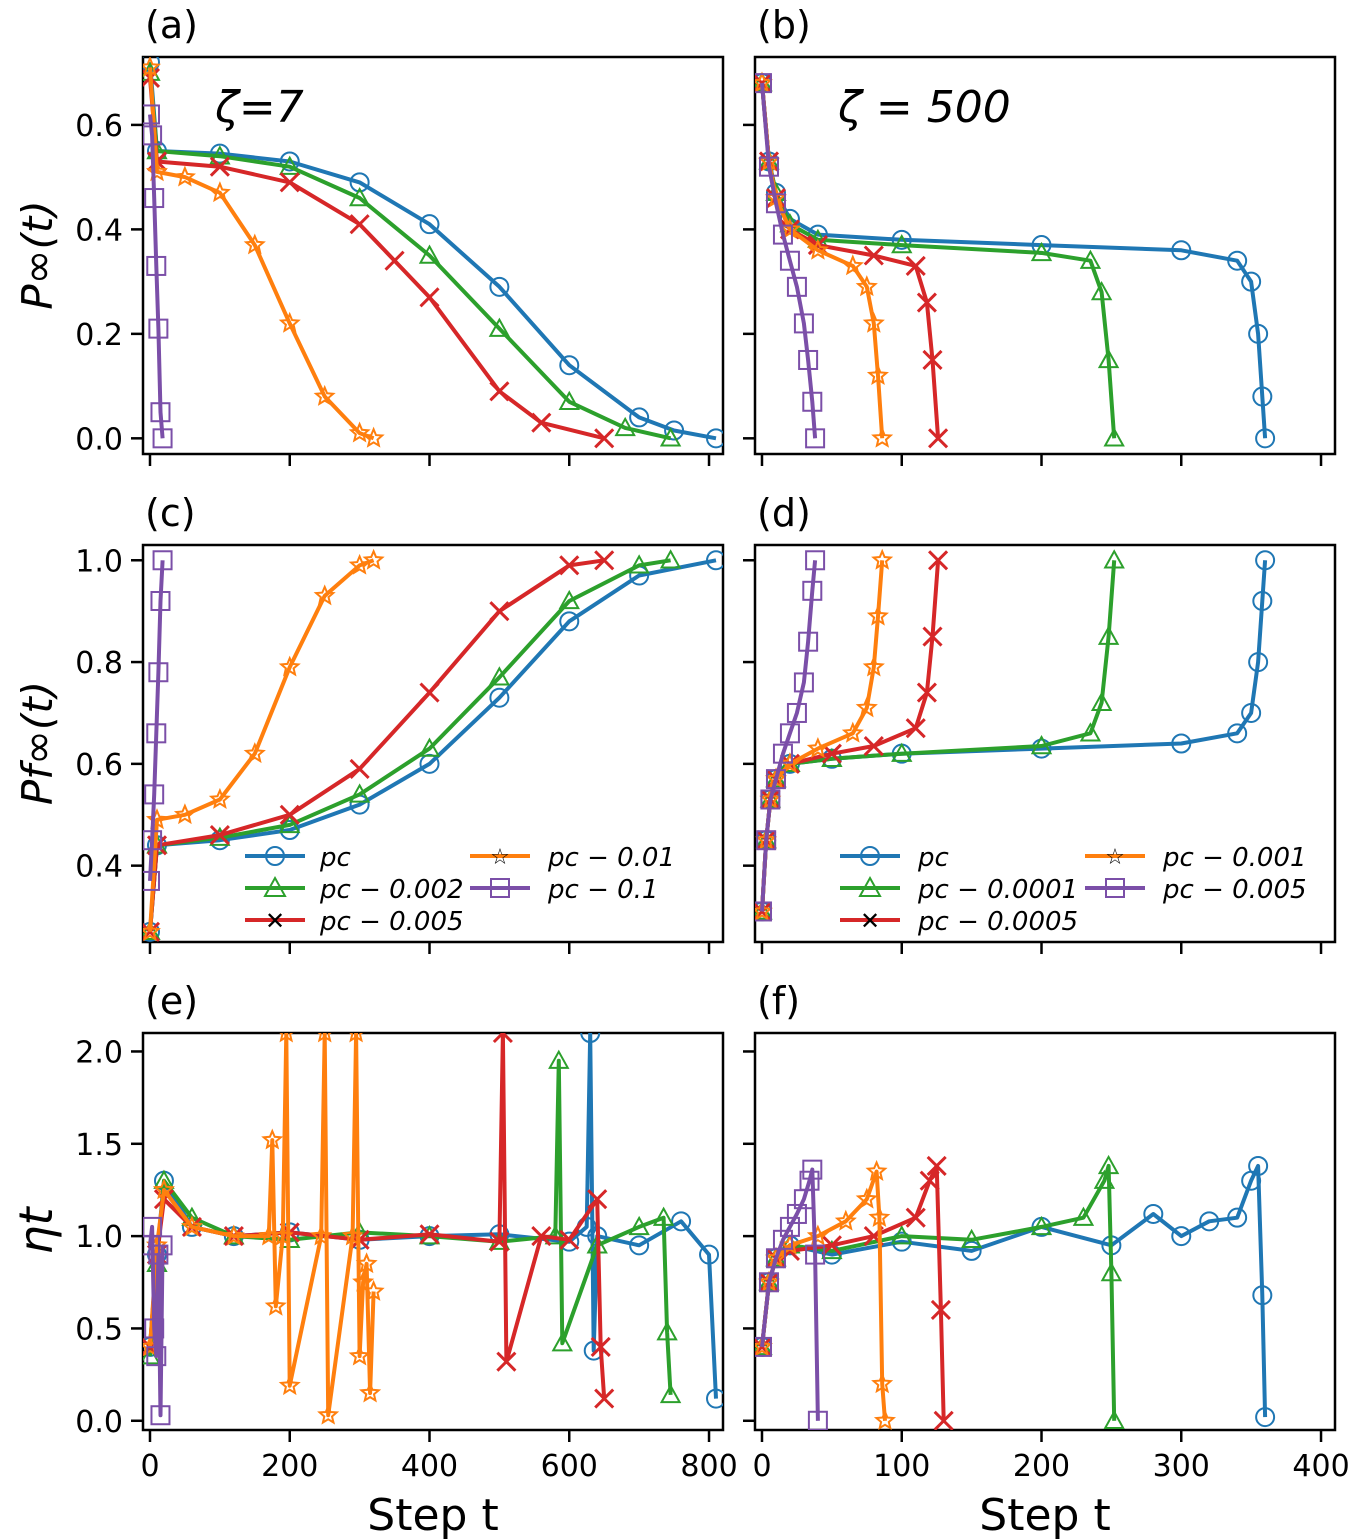  I want to click on xtick-label-f-1: 0, so click(761, 1466).